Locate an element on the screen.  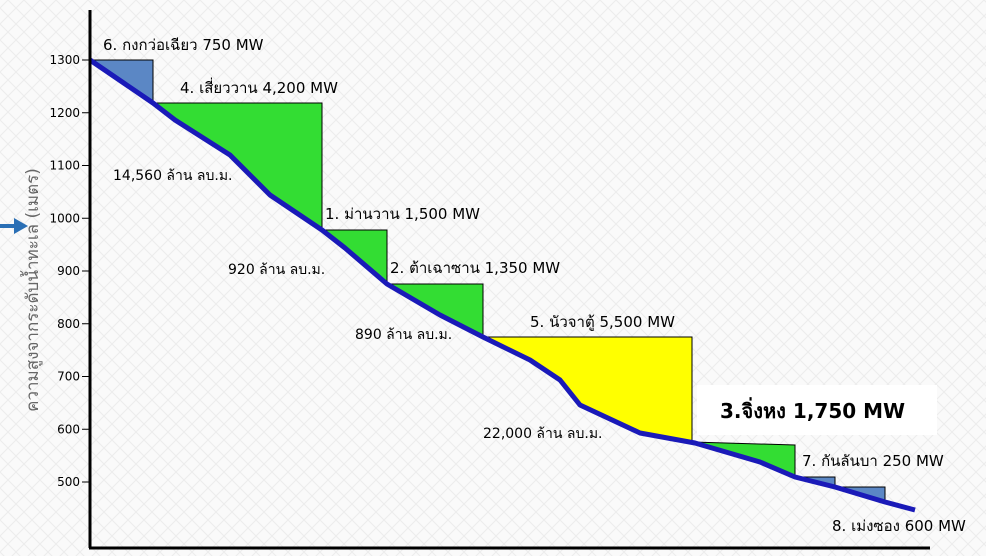
y-tick-label: 600 is located at coordinates (68, 429).